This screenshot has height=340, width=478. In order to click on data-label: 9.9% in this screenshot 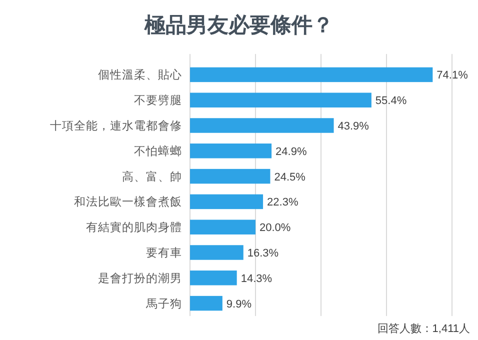, I will do `click(239, 304)`.